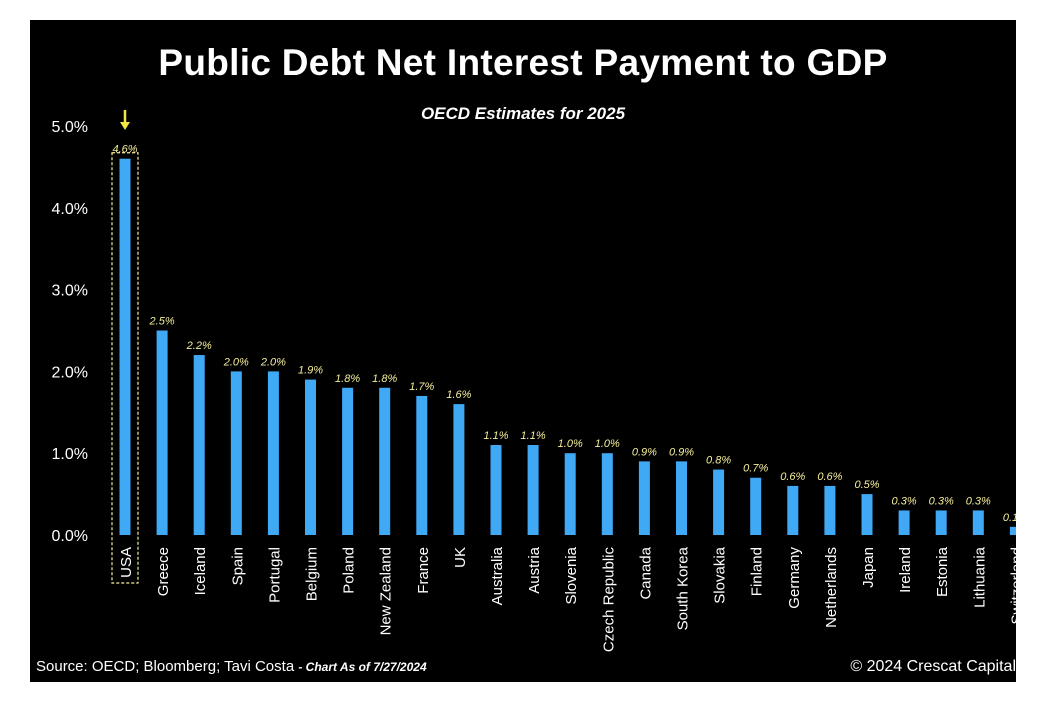 The image size is (1052, 714). I want to click on bar-usa, so click(125, 346).